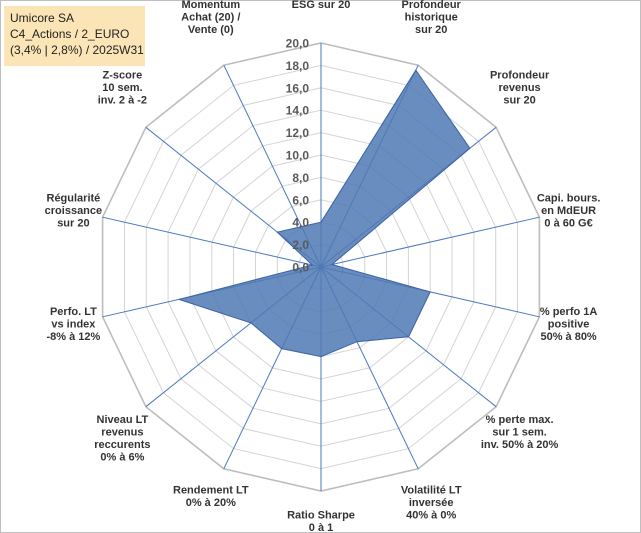  What do you see at coordinates (298, 44) in the screenshot?
I see `radial-tick-label: 20,0` at bounding box center [298, 44].